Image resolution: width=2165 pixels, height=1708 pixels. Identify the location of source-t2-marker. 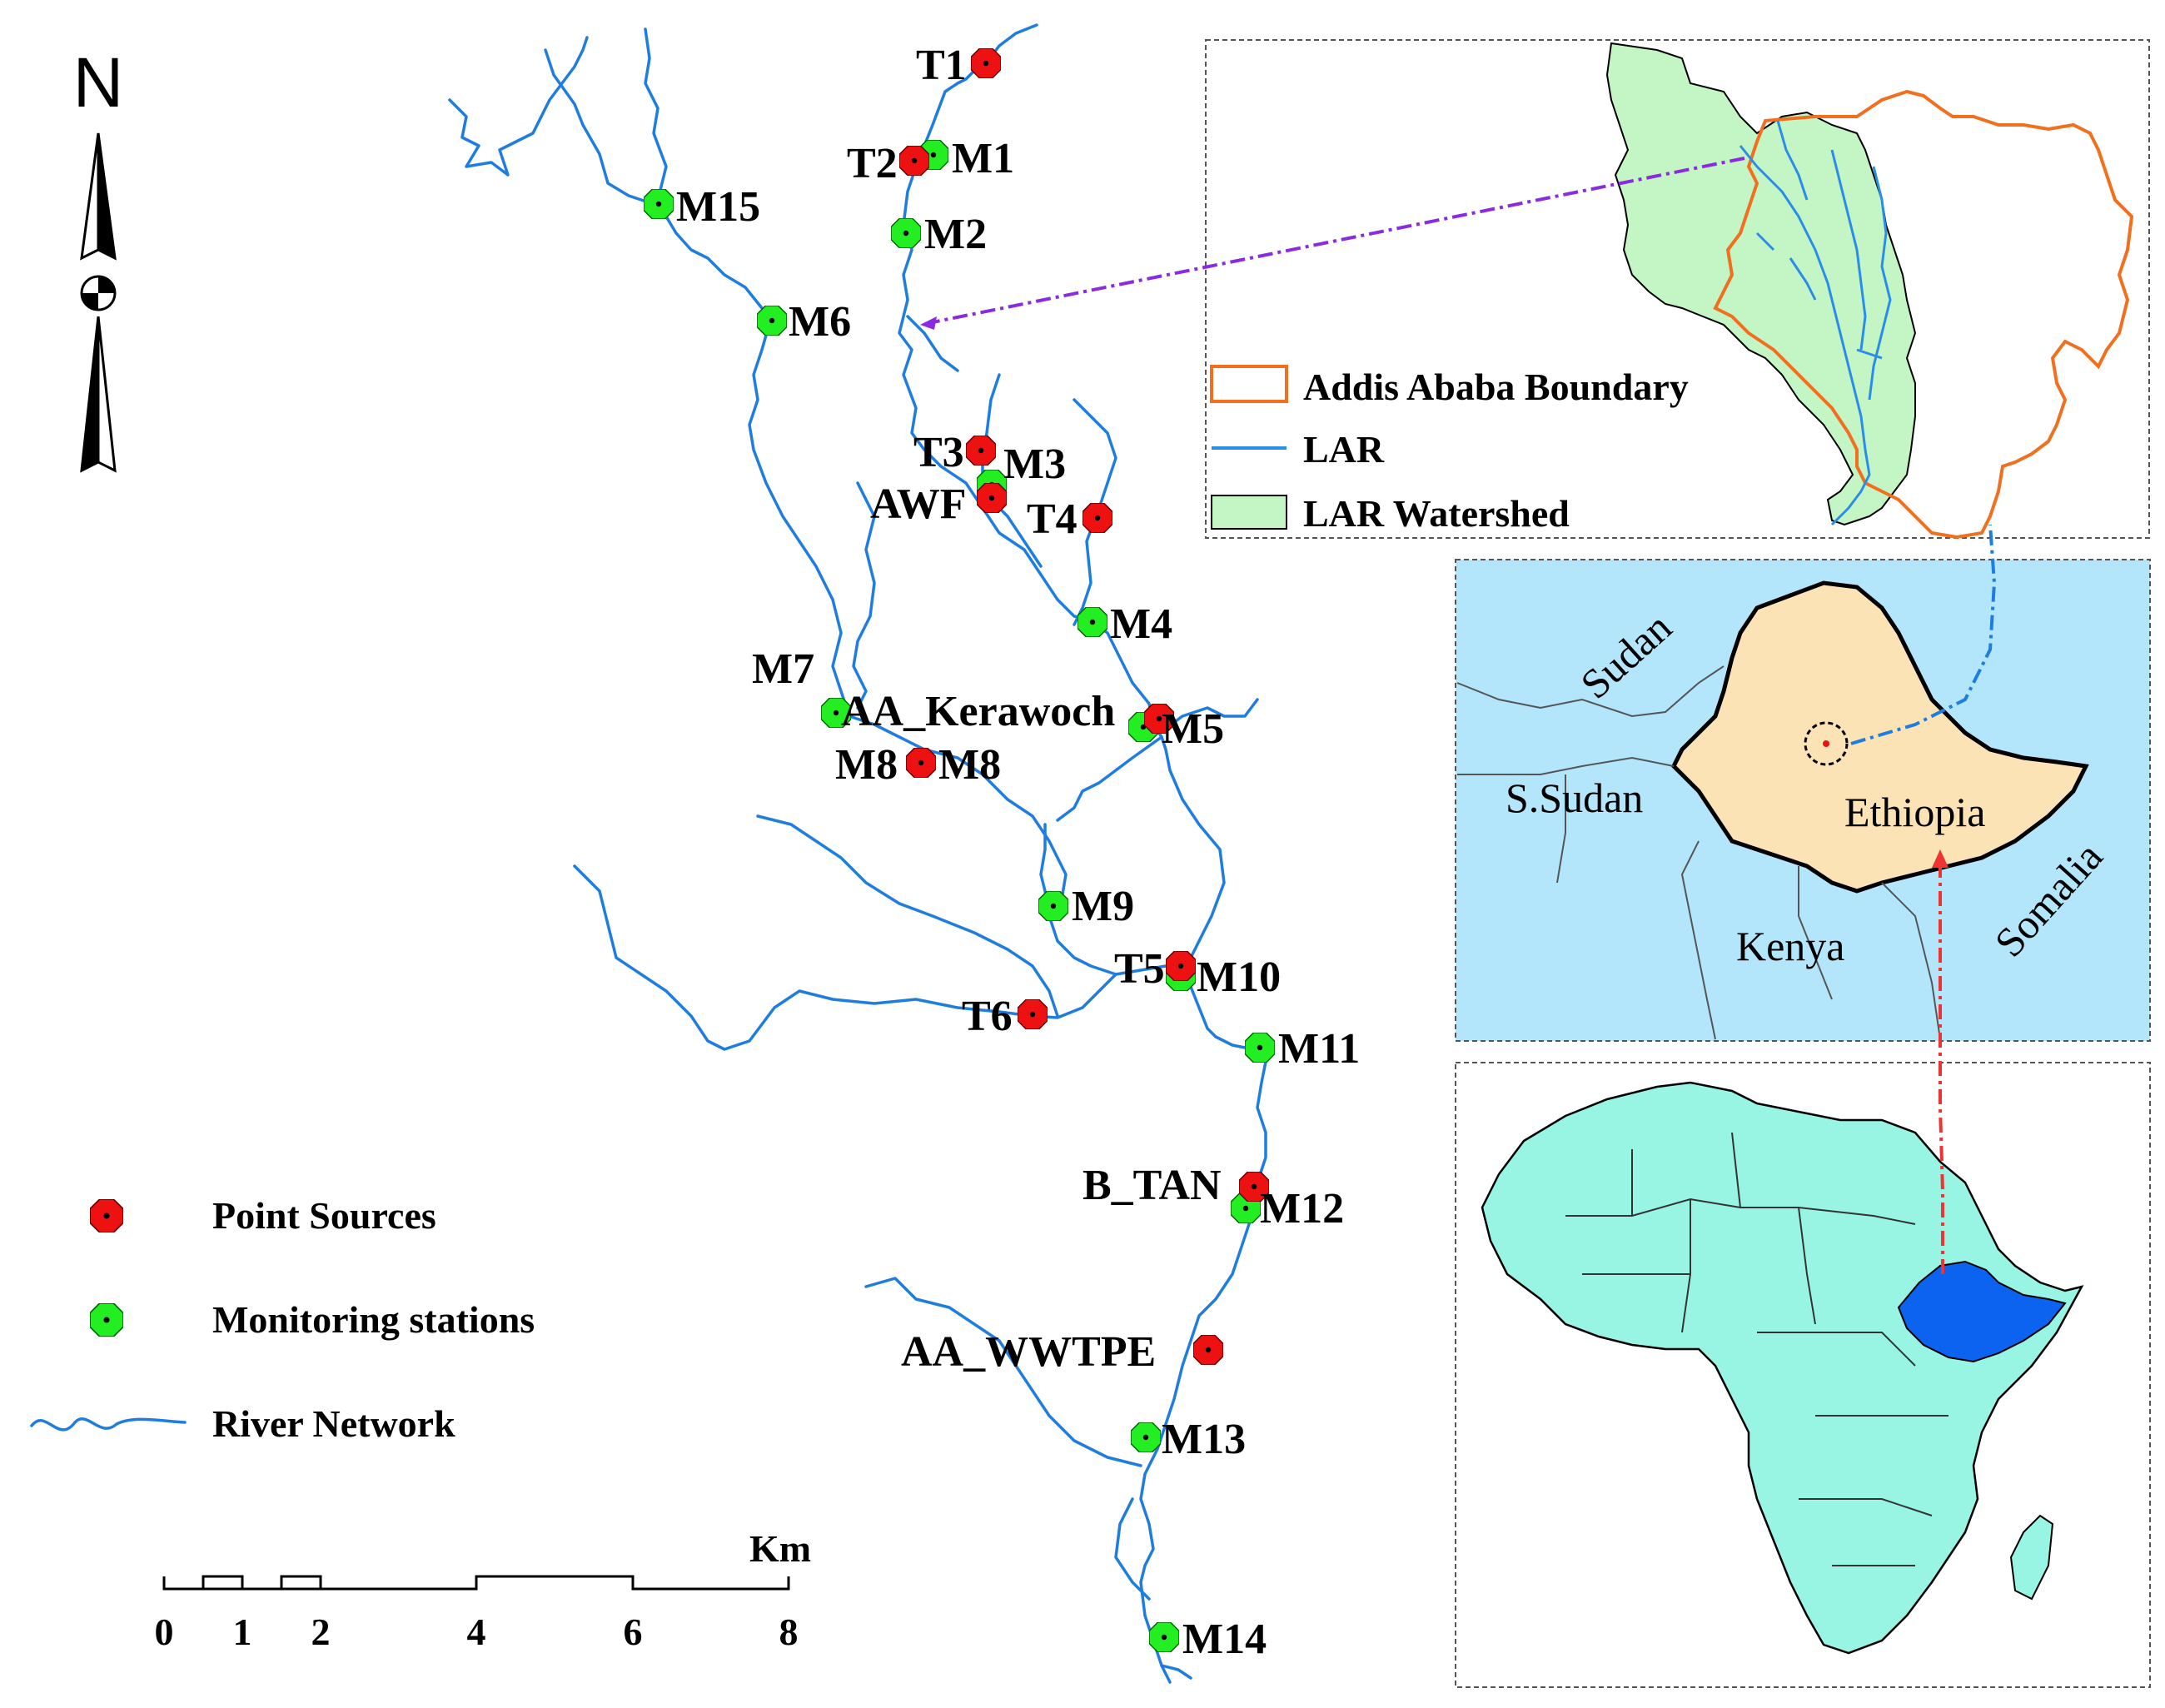
(914, 161).